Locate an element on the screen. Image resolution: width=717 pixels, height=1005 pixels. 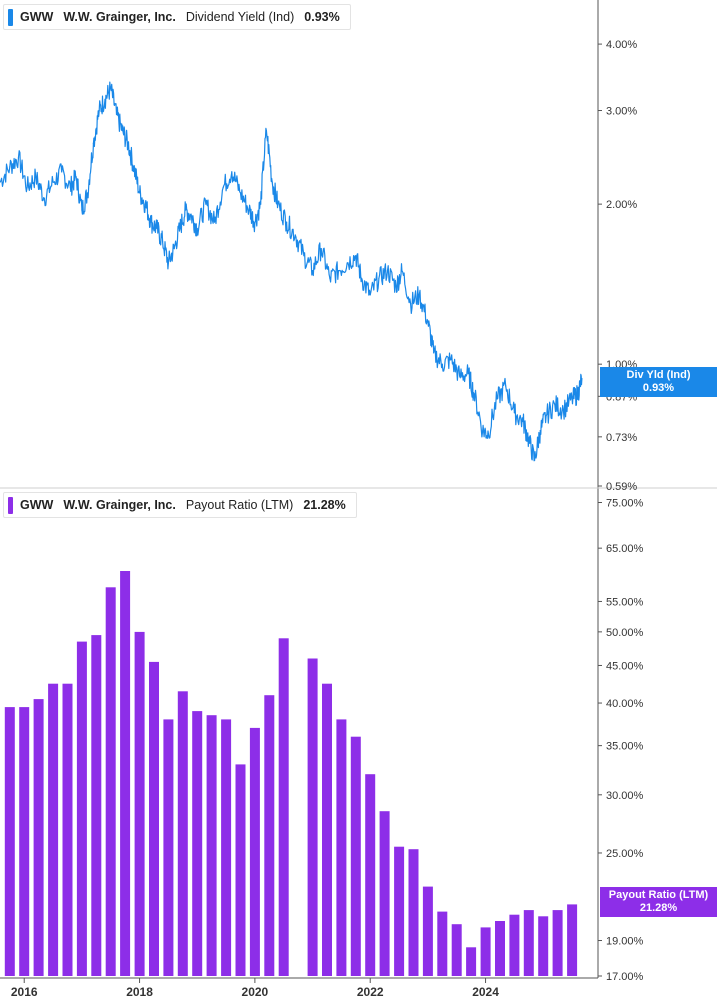
x-tick-label: 2024 is located at coordinates (485, 992).